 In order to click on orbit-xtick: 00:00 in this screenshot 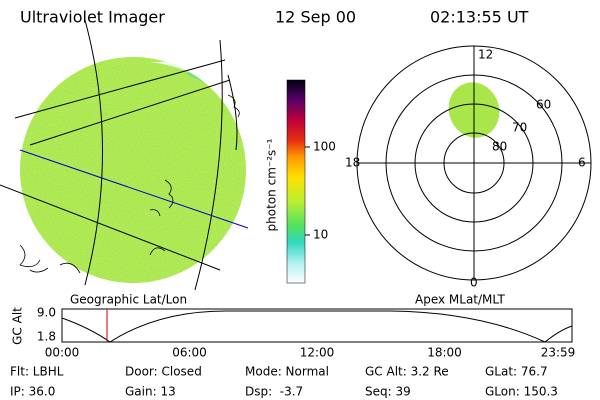, I will do `click(62, 353)`.